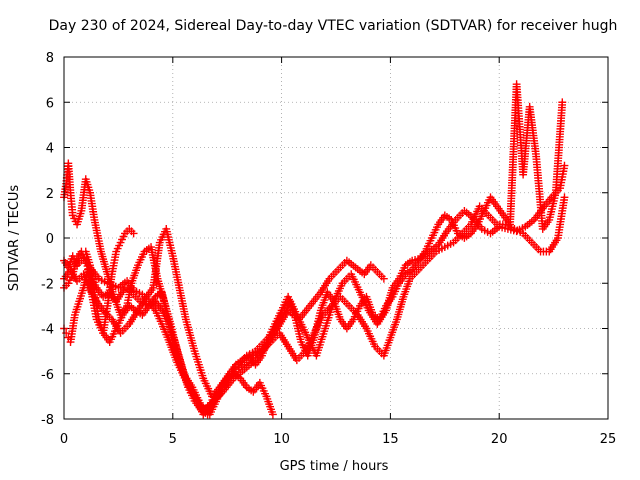  Describe the element at coordinates (50, 239) in the screenshot. I see `y-tick-label: 0` at that location.